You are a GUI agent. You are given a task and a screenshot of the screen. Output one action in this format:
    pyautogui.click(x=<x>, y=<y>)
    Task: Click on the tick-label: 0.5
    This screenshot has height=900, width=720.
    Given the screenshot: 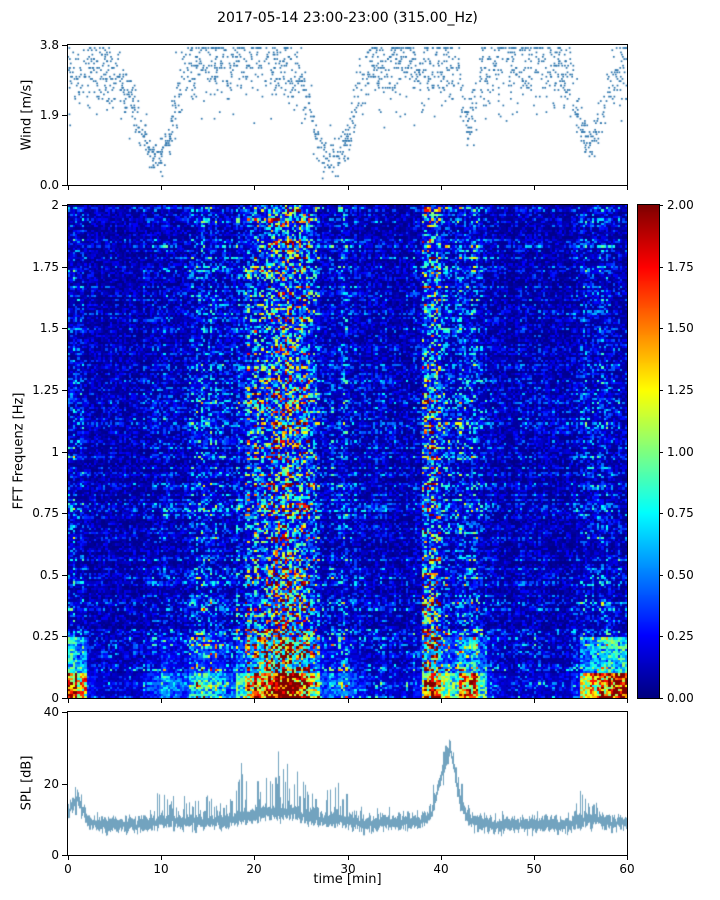 What is the action you would take?
    pyautogui.click(x=49, y=575)
    